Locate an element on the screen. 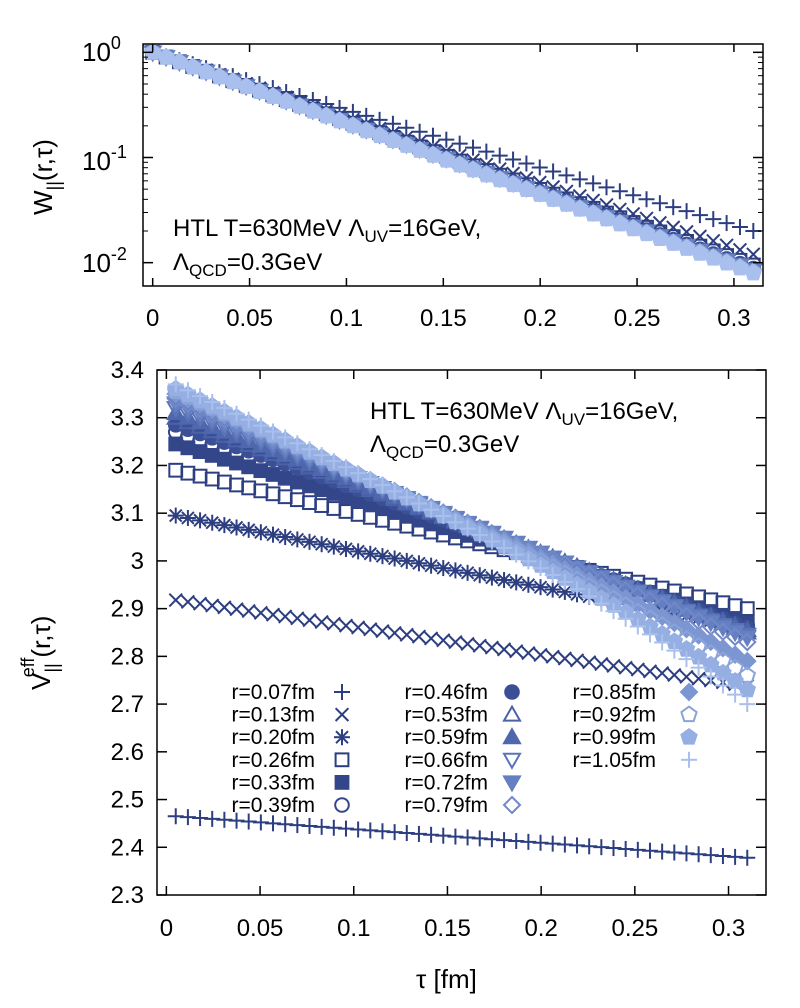 The image size is (800, 1008). bottom-annotation-line1: HTL T=630MeV ΛUV=16GeV, is located at coordinates (524, 413).